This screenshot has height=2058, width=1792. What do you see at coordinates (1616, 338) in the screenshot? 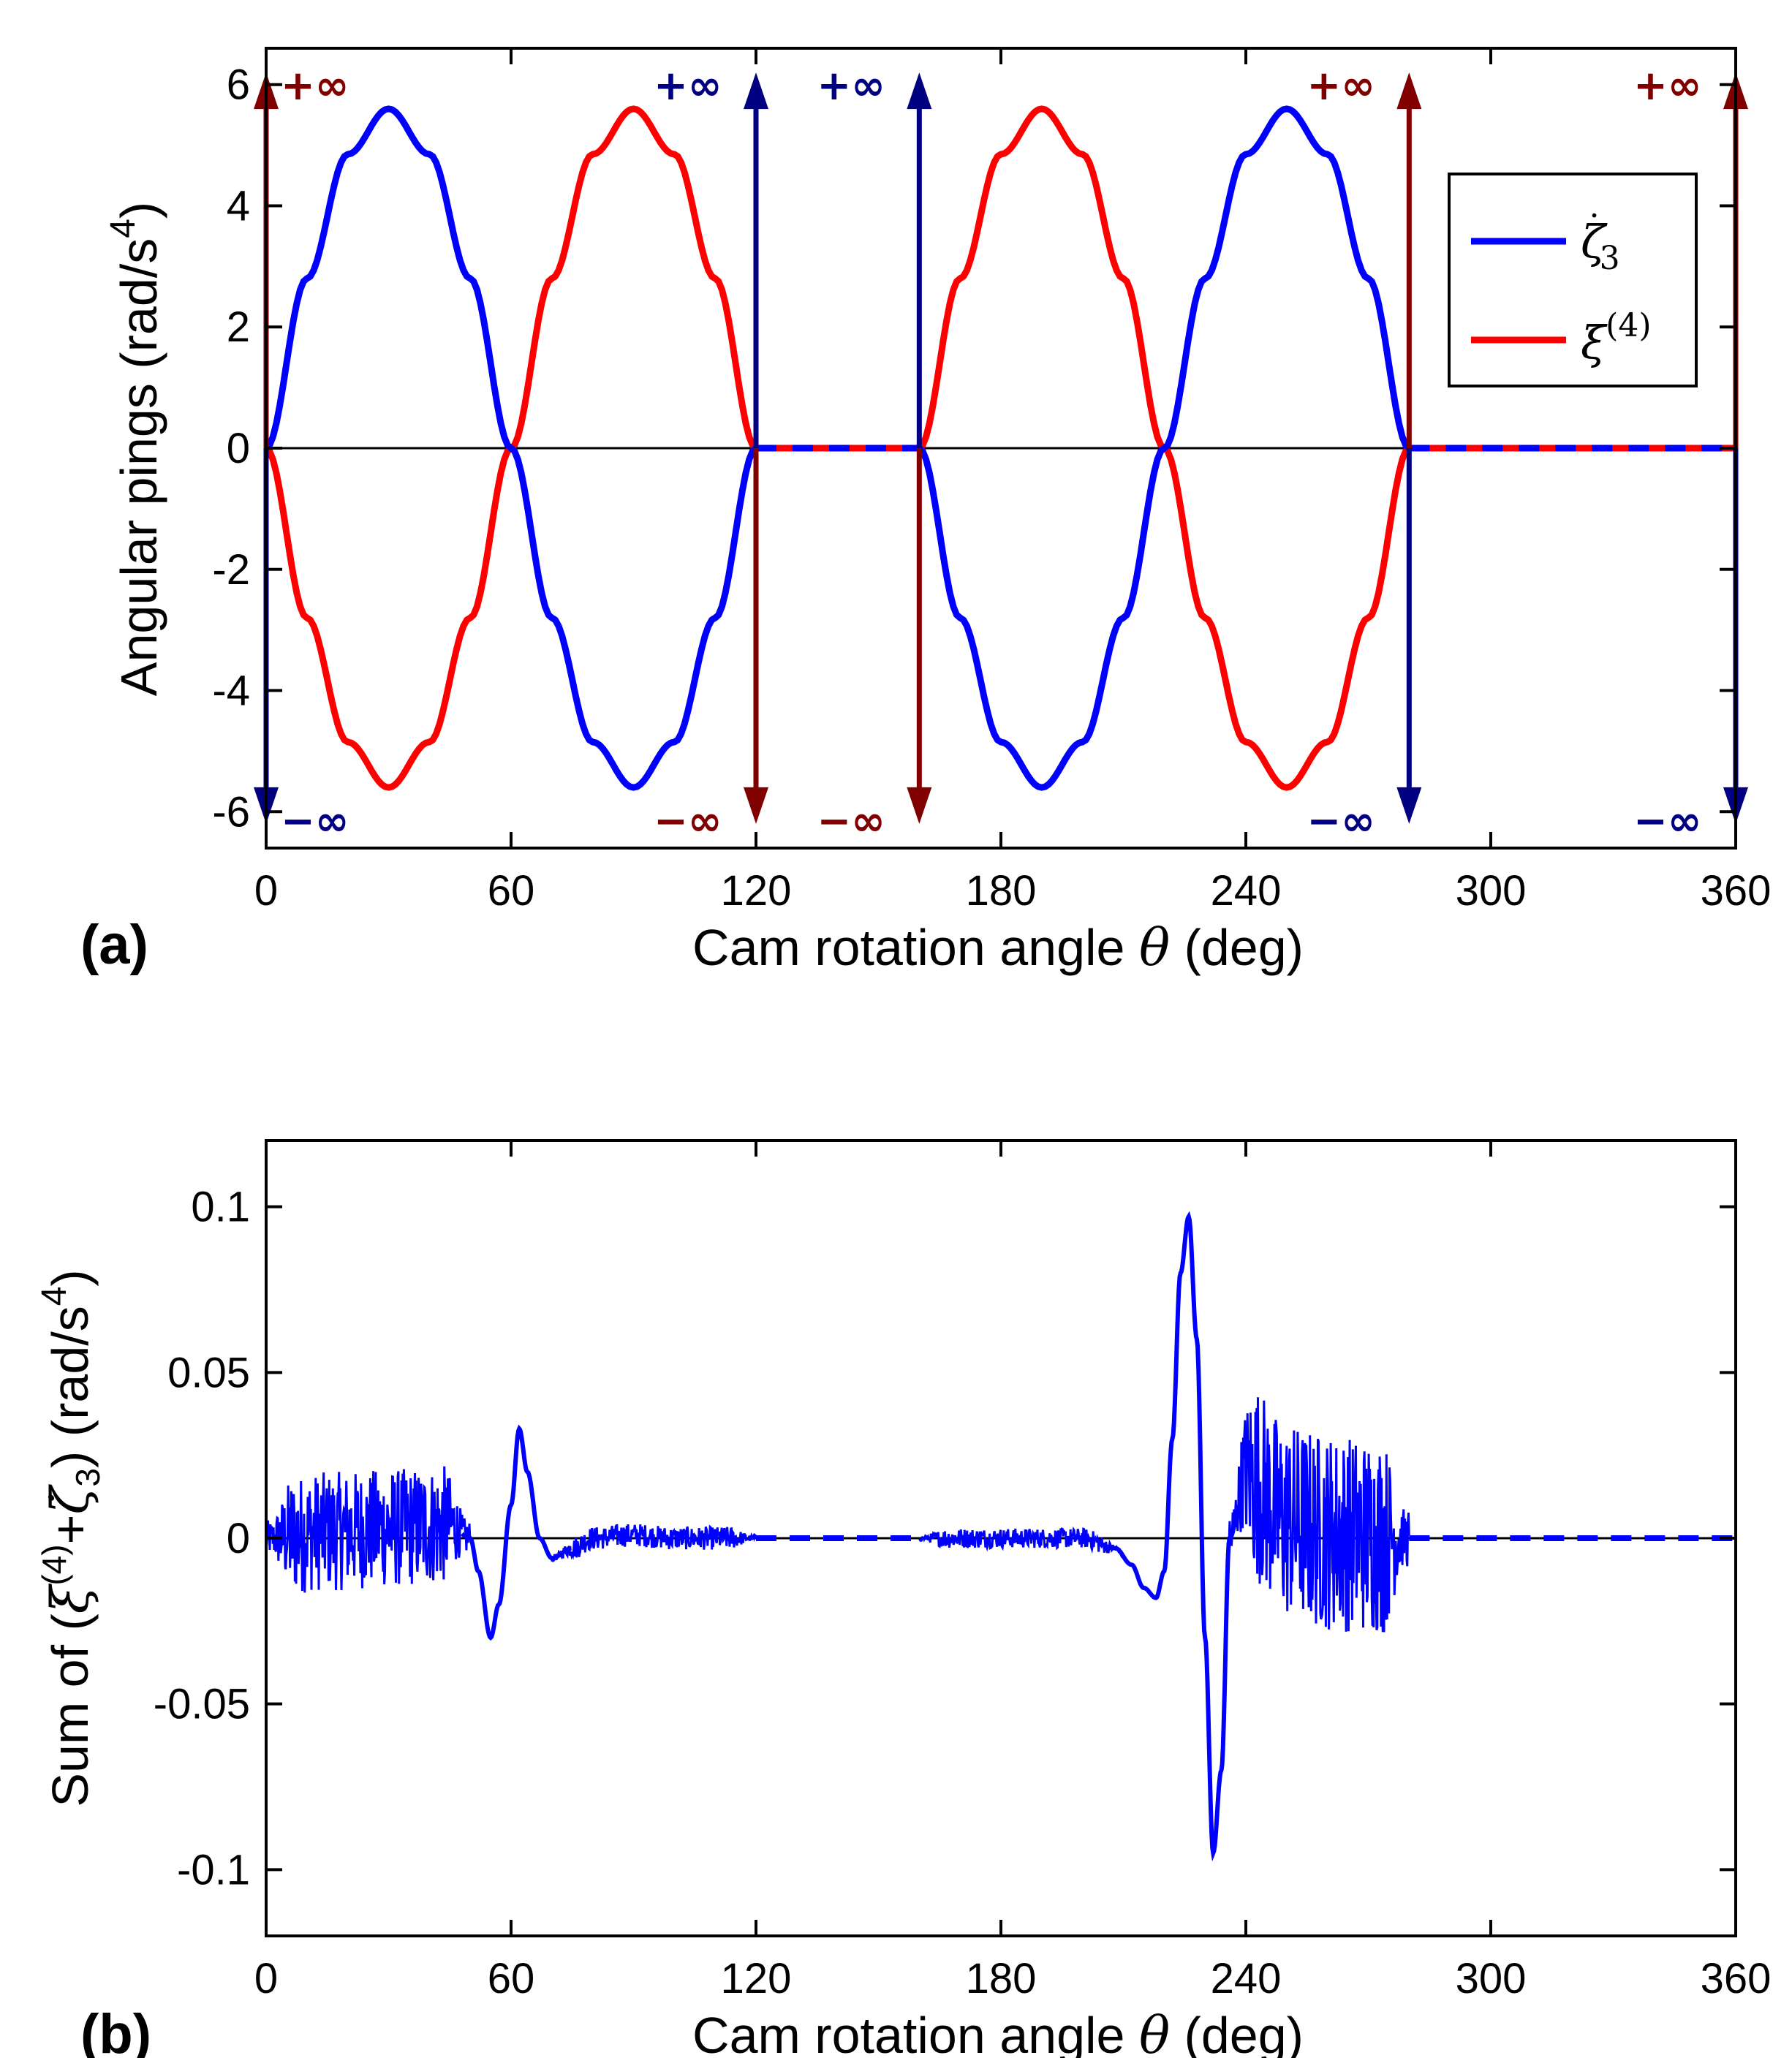
I see `legend-label-xi: ξ(4)` at bounding box center [1616, 338].